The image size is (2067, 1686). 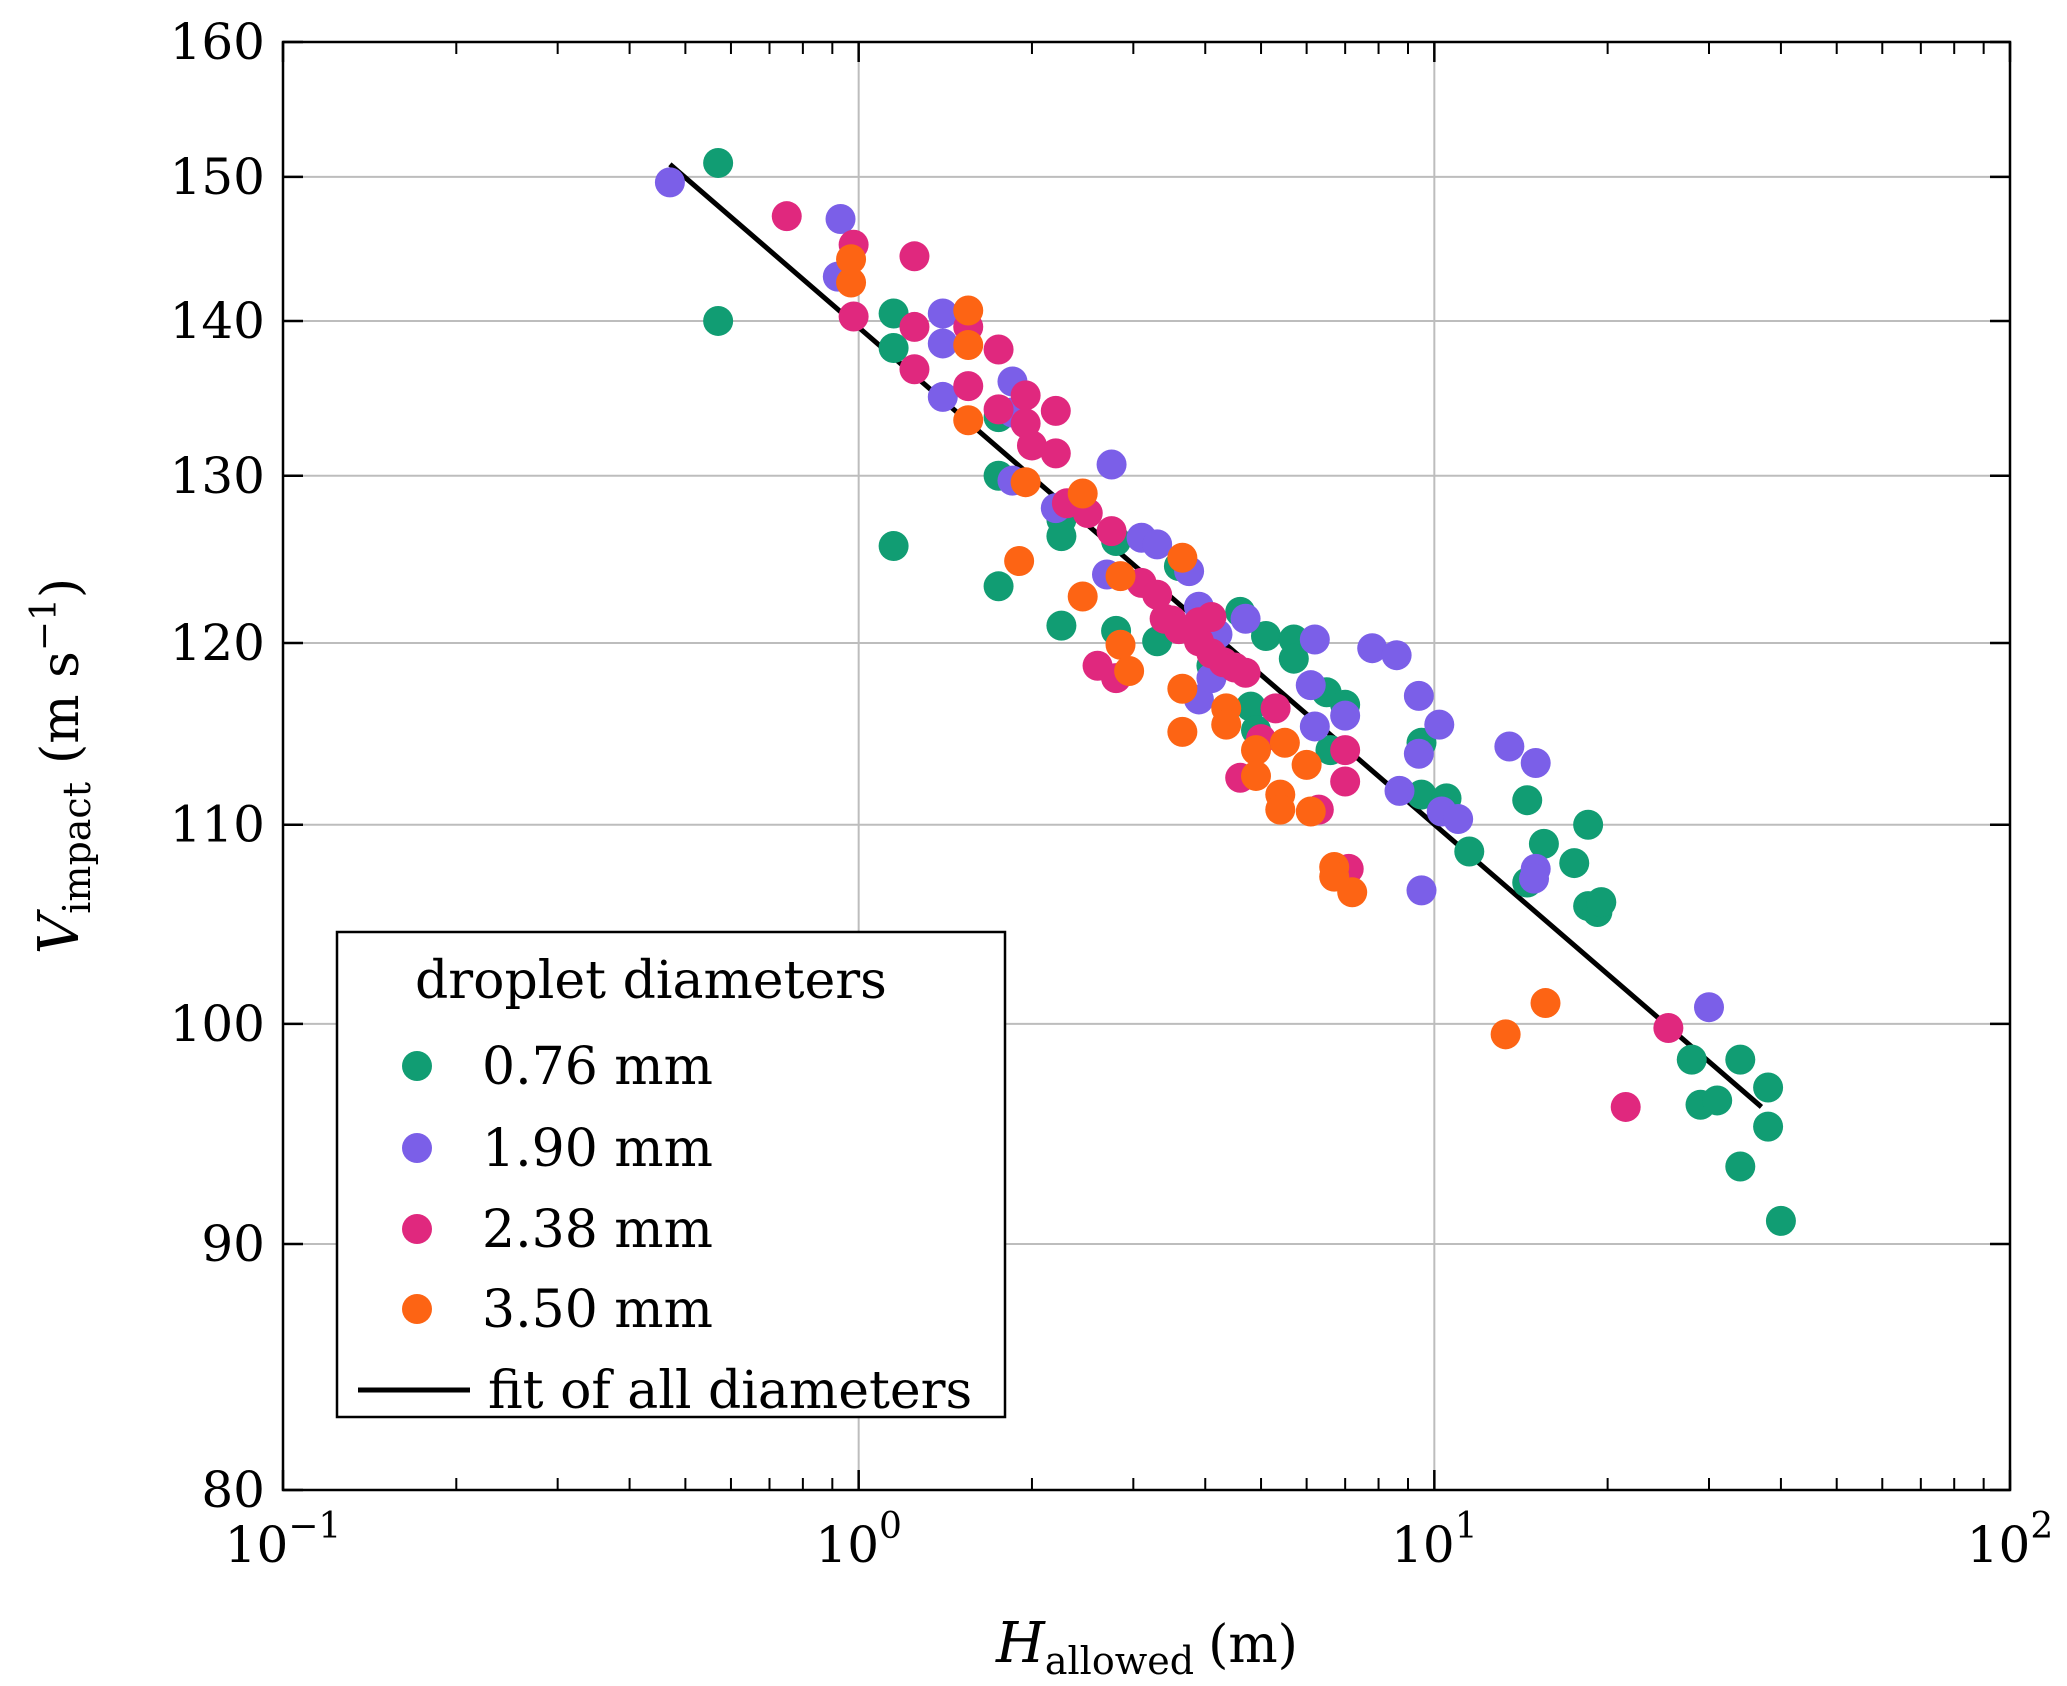 I want to click on y-tick-label: 150, so click(x=217, y=177).